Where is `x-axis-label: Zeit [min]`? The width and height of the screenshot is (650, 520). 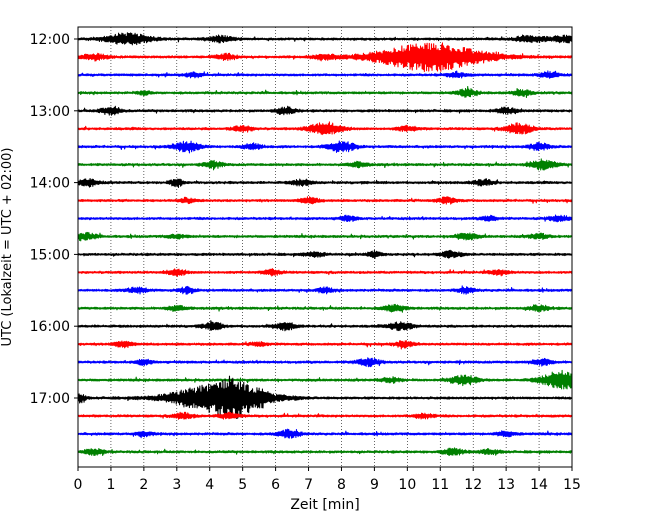 x-axis-label: Zeit [min] is located at coordinates (324, 505).